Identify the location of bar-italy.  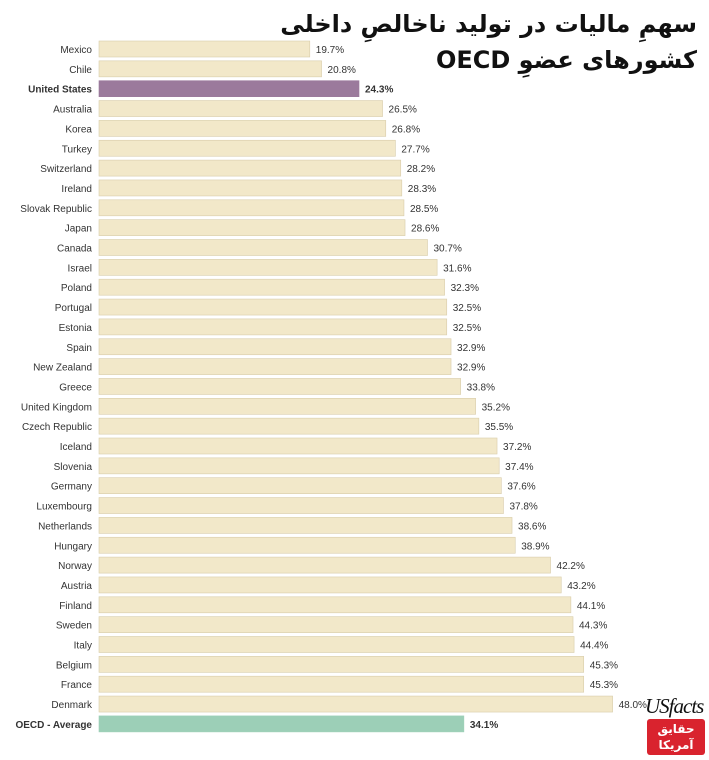
(336, 644).